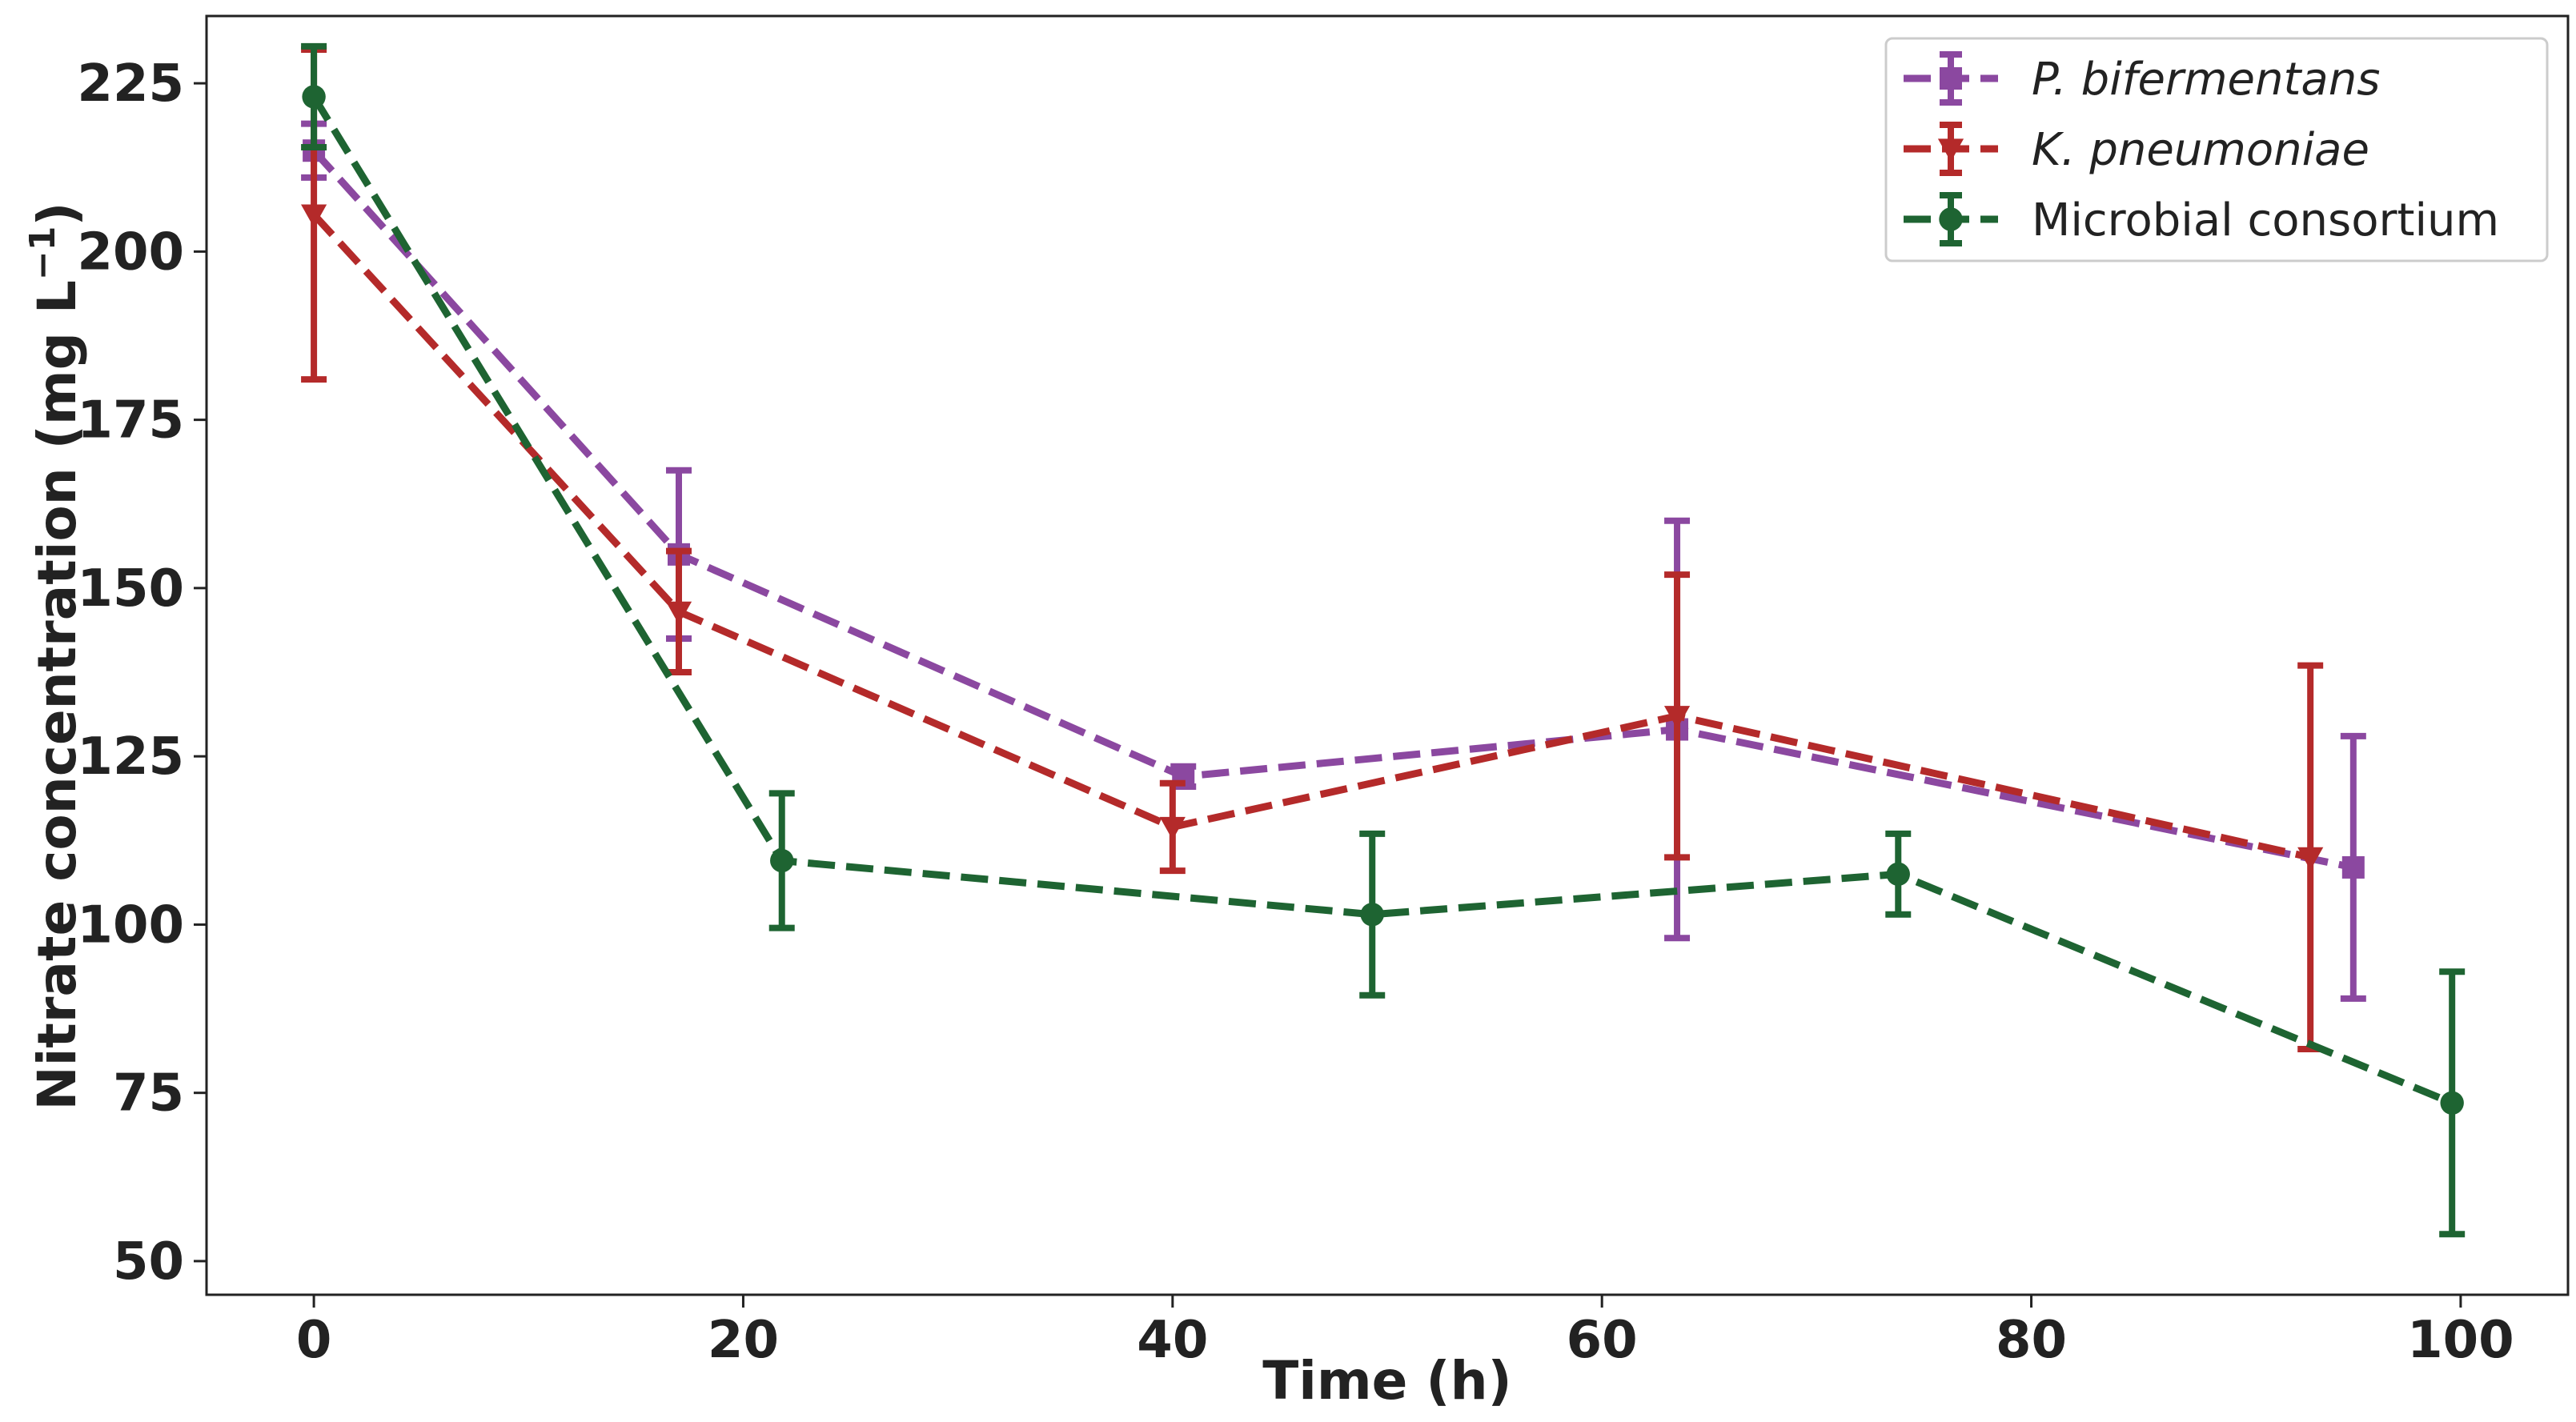 This screenshot has height=1422, width=2576. What do you see at coordinates (57, 695) in the screenshot?
I see `y-axis-title-main: Nitrate concentration (mg L` at bounding box center [57, 695].